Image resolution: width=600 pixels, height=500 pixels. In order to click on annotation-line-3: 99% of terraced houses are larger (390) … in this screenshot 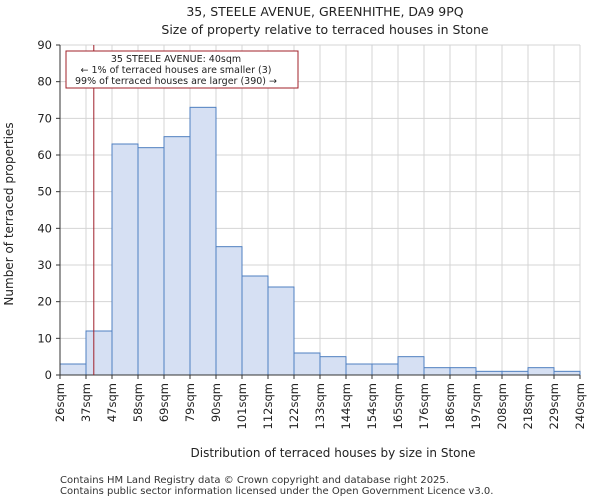, I will do `click(176, 81)`.